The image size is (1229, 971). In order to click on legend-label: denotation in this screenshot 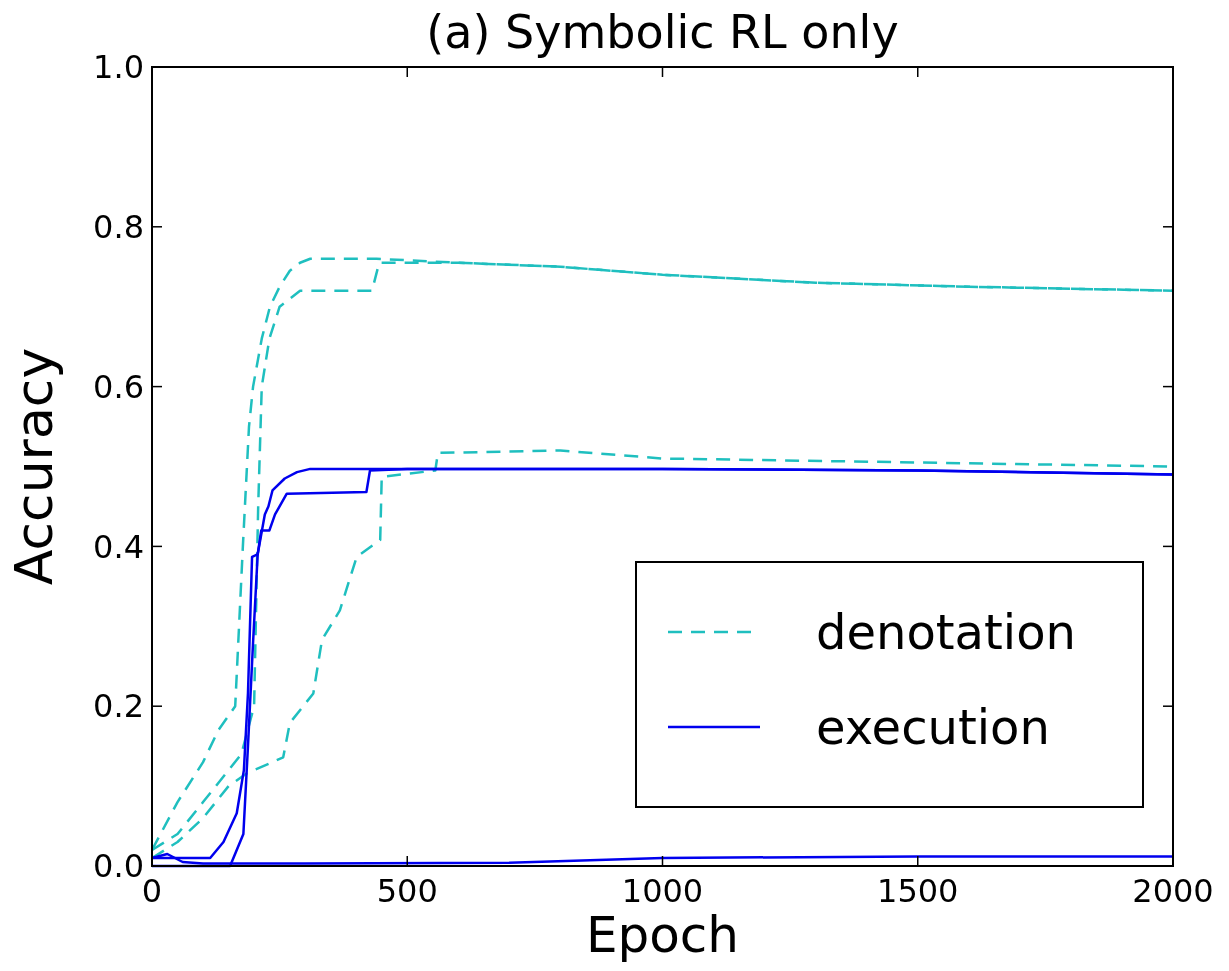, I will do `click(946, 631)`.